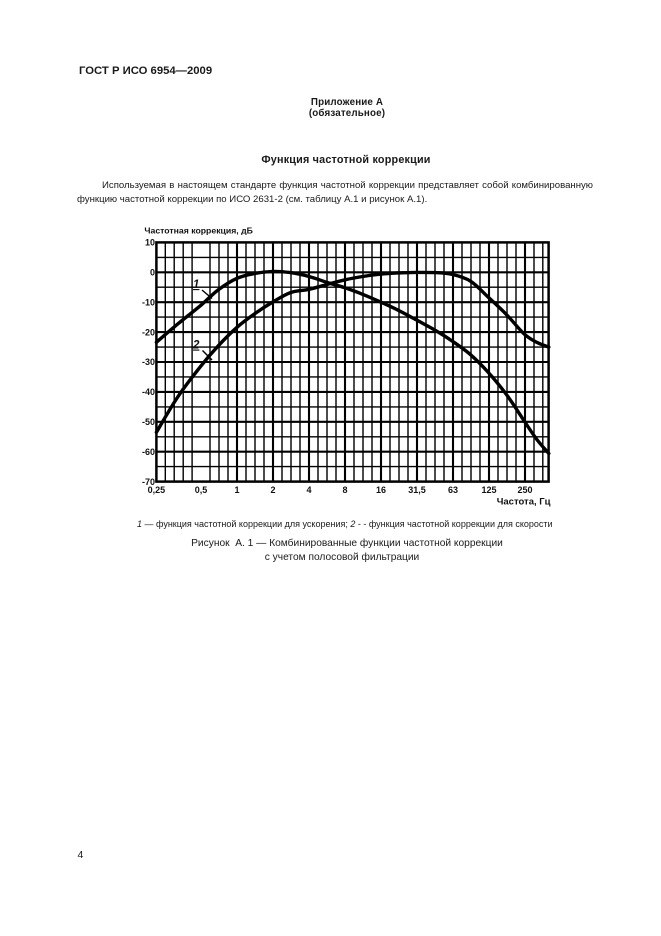  What do you see at coordinates (148, 452) in the screenshot?
I see `svg-text: -60` at bounding box center [148, 452].